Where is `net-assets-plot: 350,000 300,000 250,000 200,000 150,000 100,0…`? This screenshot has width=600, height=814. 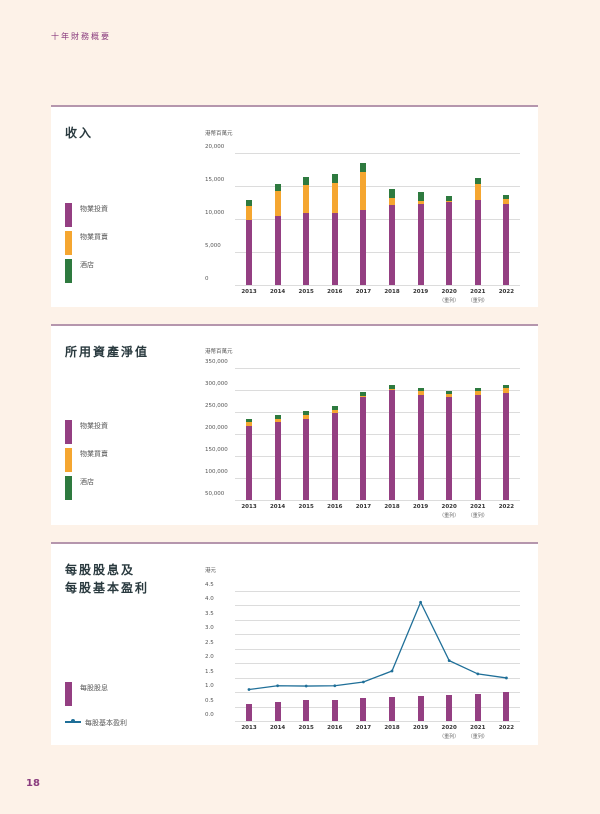
net-assets-plot: 350,000 300,000 250,000 200,000 150,000 100,0… is located at coordinates (362, 439).